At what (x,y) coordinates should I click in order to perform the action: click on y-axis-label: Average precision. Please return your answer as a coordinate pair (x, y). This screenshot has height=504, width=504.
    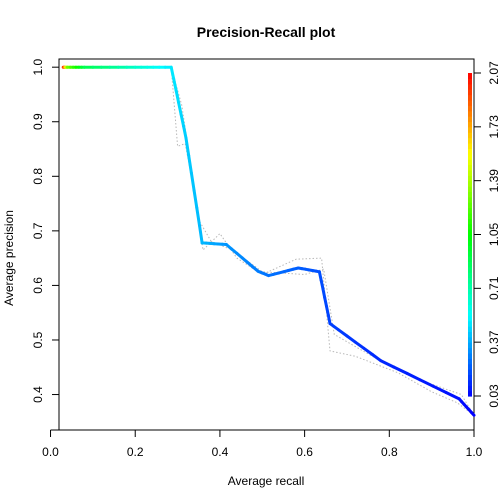
    Looking at the image, I should click on (9, 258).